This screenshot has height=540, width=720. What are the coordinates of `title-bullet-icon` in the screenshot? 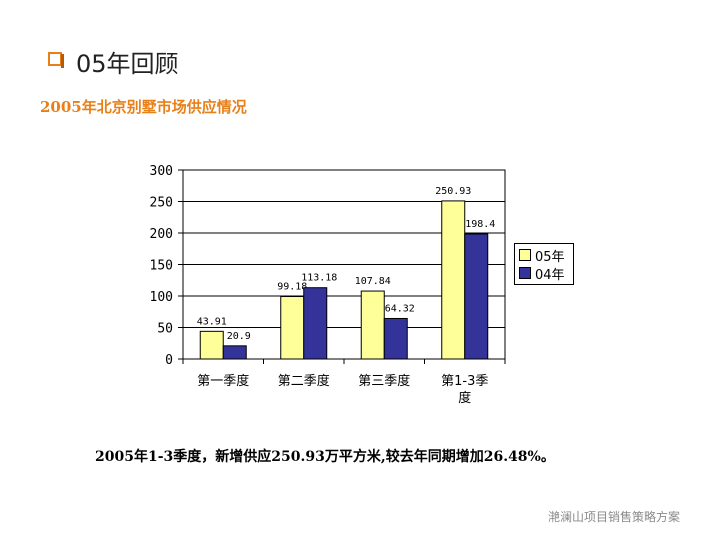 It's located at (56, 60).